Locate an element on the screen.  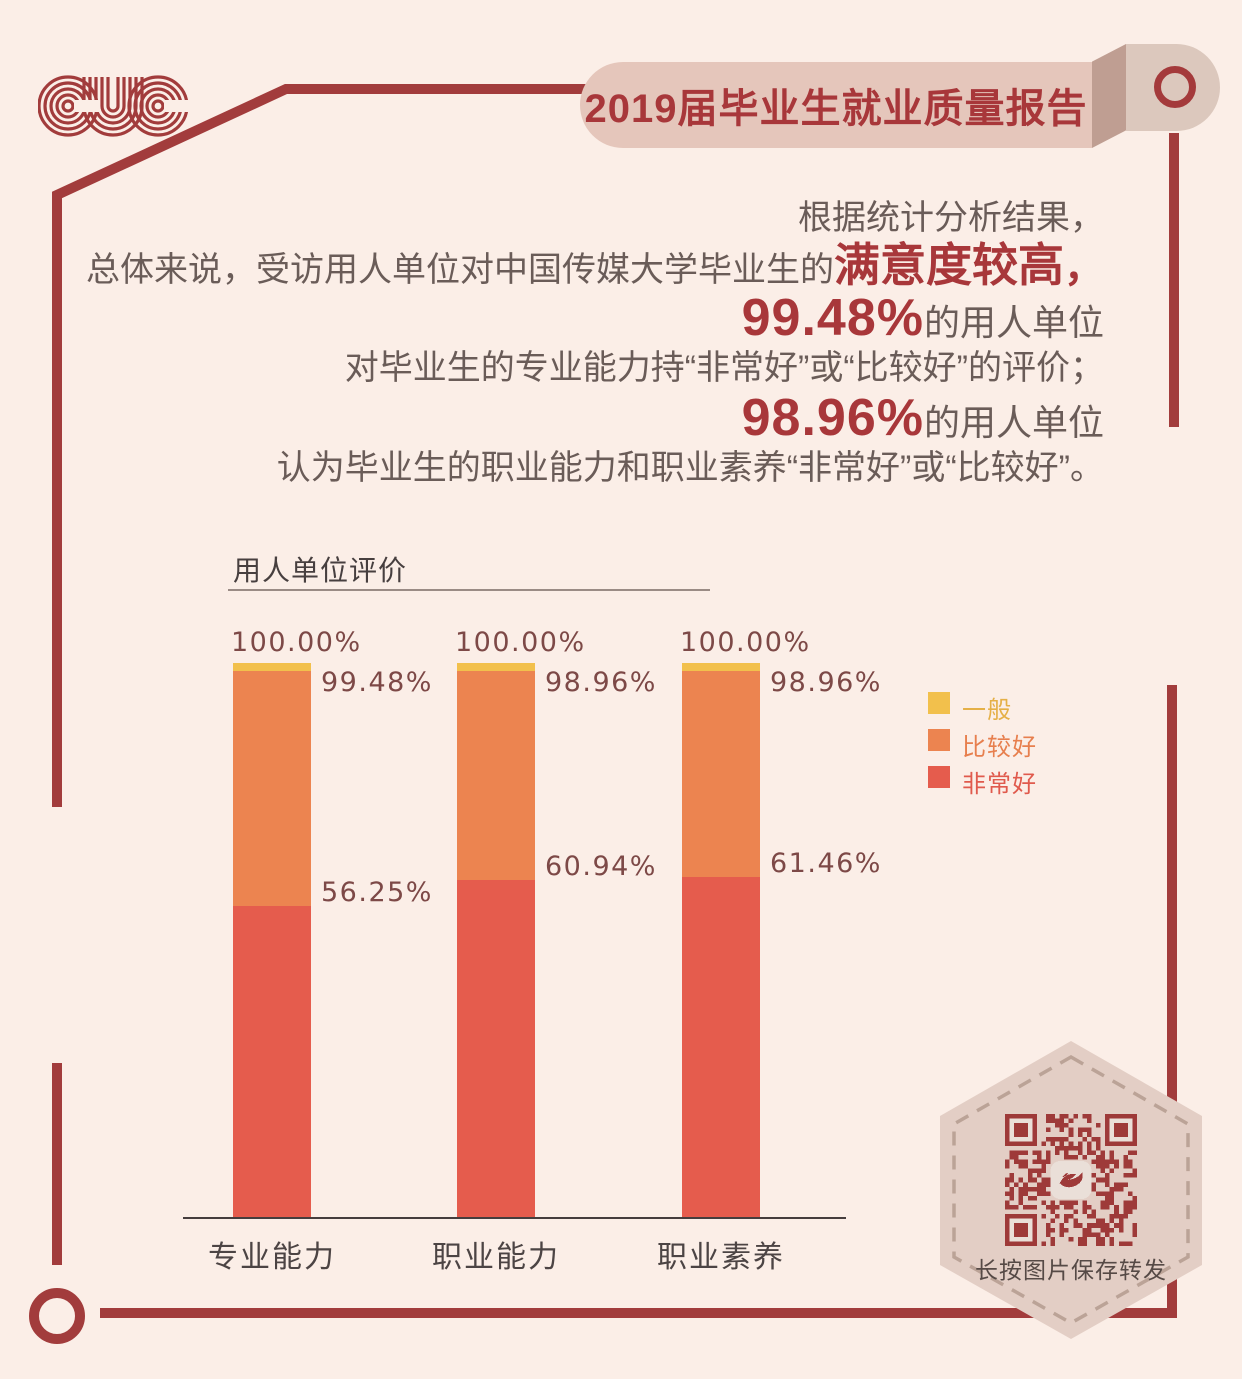
qr-code is located at coordinates (1071, 1180).